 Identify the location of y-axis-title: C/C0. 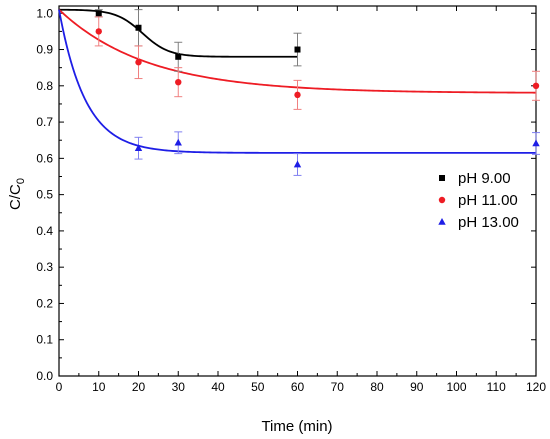
(17, 194).